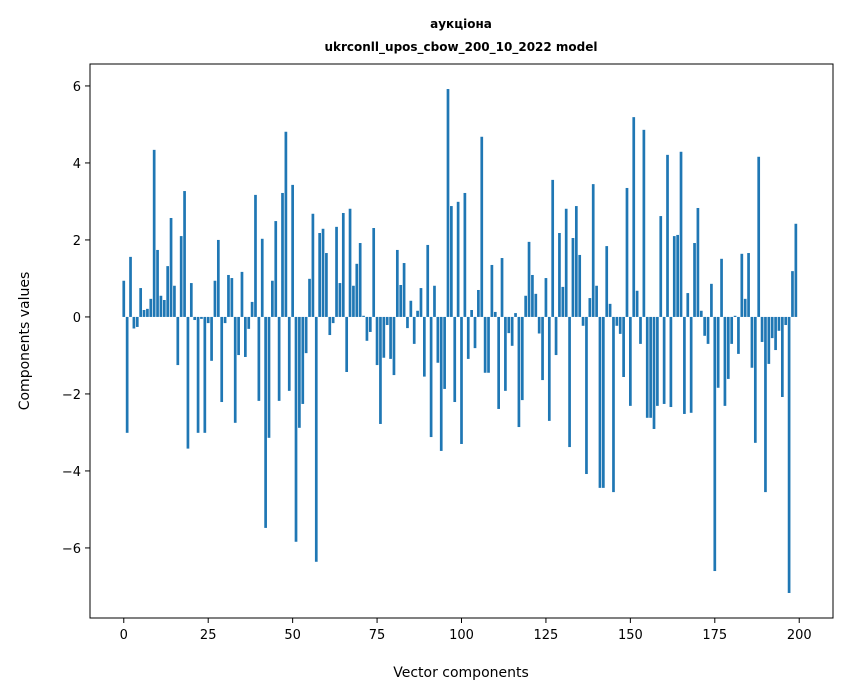  What do you see at coordinates (77, 164) in the screenshot?
I see `y-tick-label: 4` at bounding box center [77, 164].